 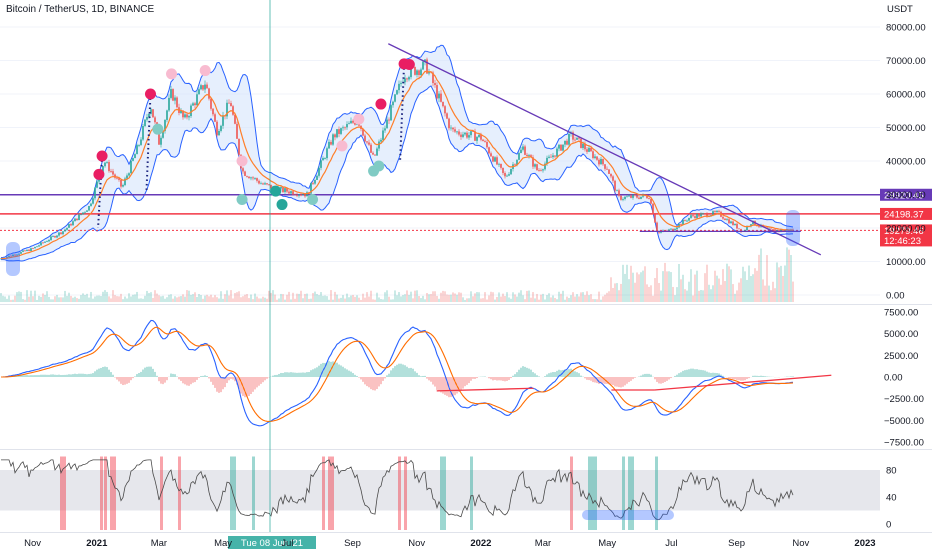 I want to click on currency-label: USDT, so click(x=900, y=9).